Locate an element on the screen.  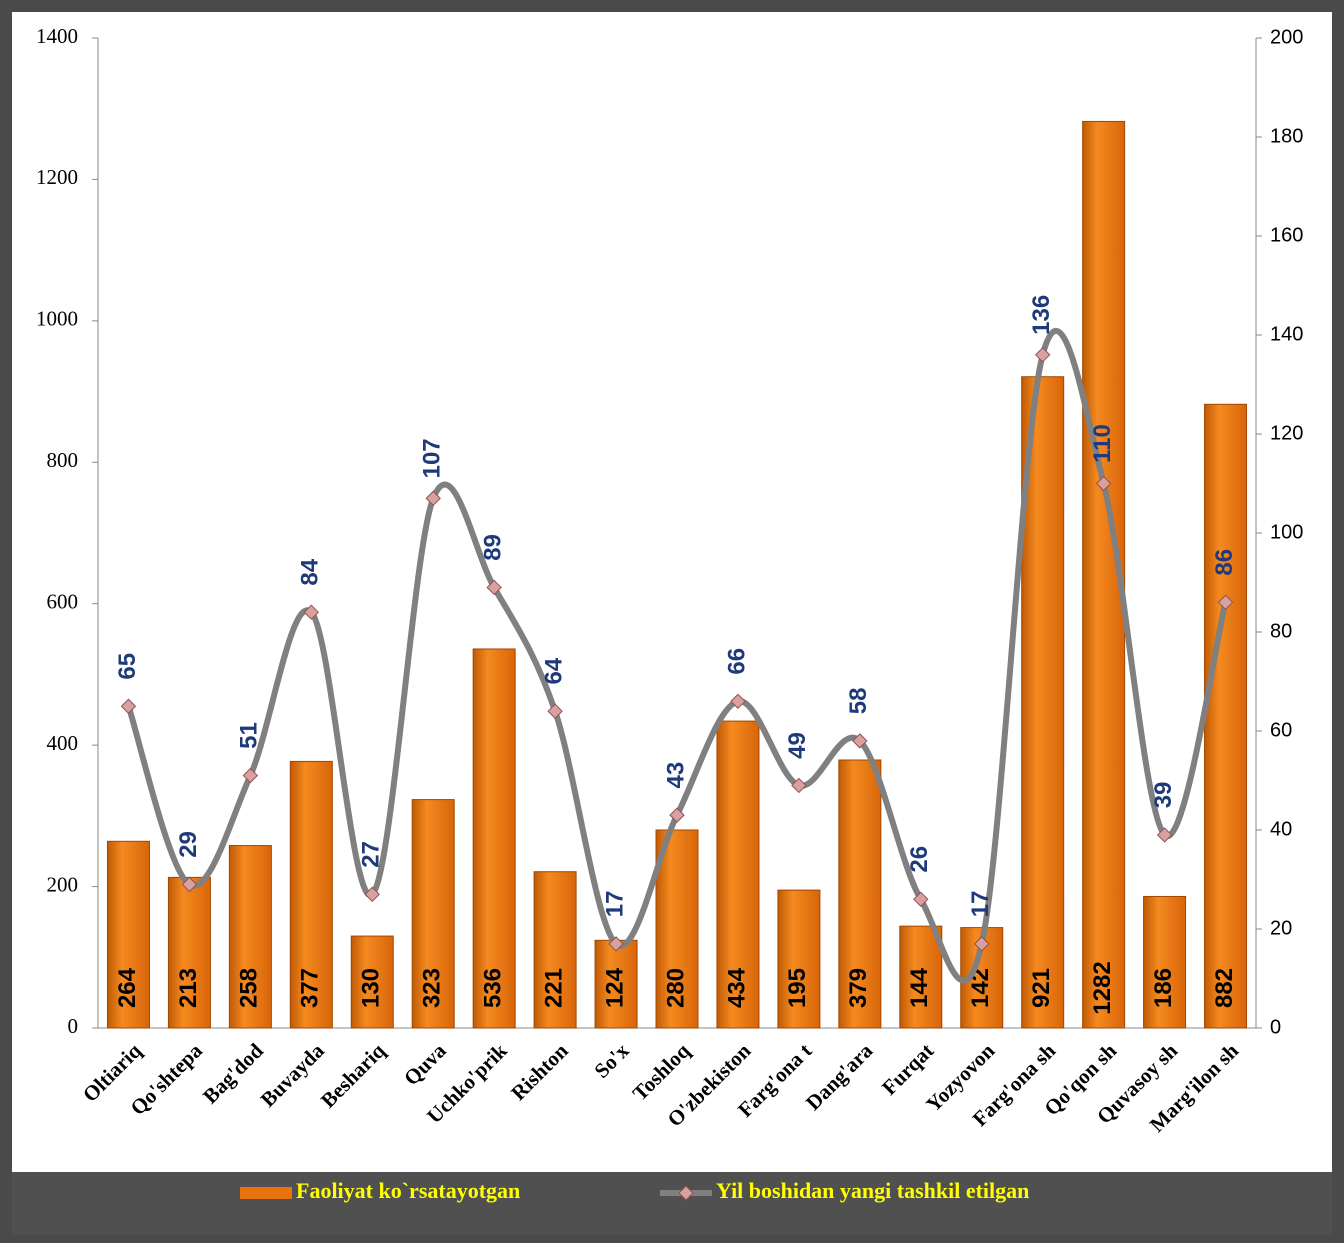
y2-tick-label: 80 is located at coordinates (1281, 631).